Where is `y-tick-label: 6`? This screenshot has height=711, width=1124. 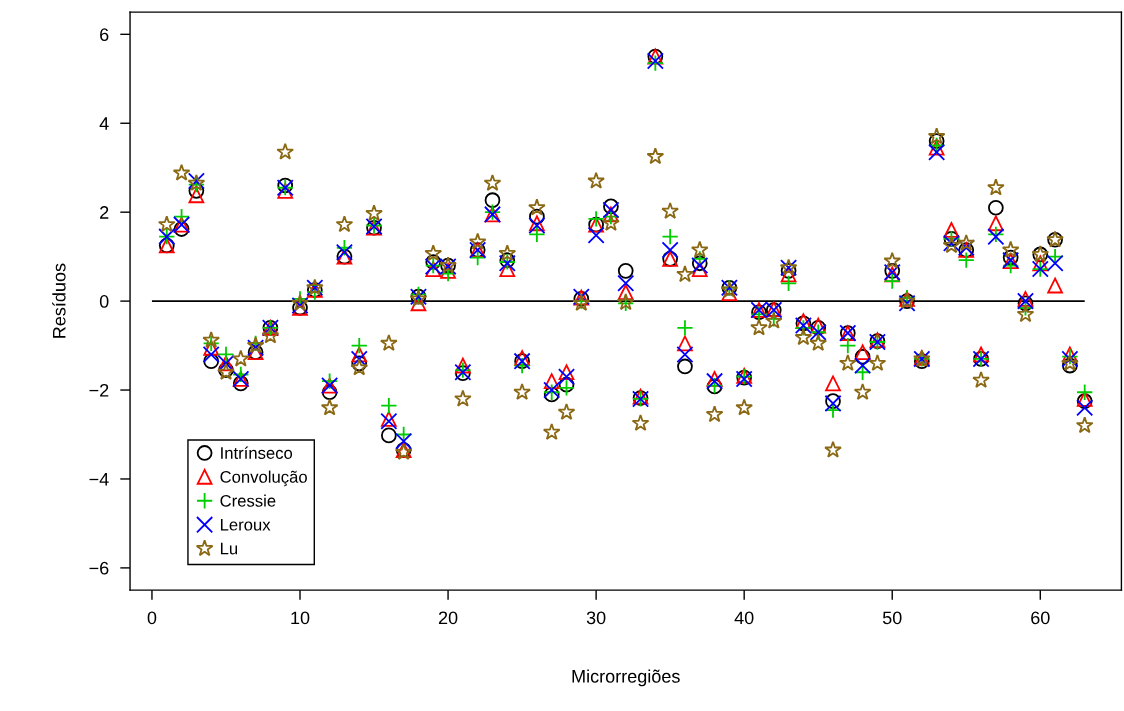
y-tick-label: 6 is located at coordinates (104, 35).